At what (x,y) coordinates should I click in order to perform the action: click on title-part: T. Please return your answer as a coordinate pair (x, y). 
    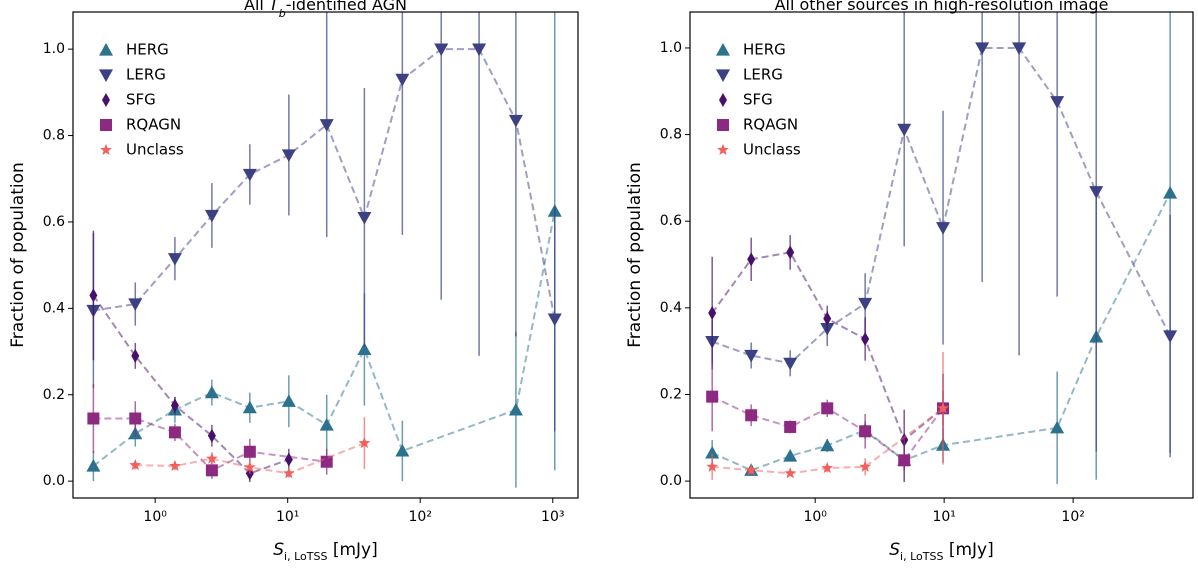
    Looking at the image, I should click on (274, 7).